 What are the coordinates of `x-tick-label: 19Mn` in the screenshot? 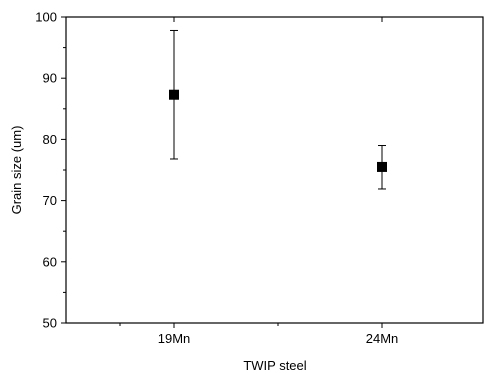 It's located at (174, 338).